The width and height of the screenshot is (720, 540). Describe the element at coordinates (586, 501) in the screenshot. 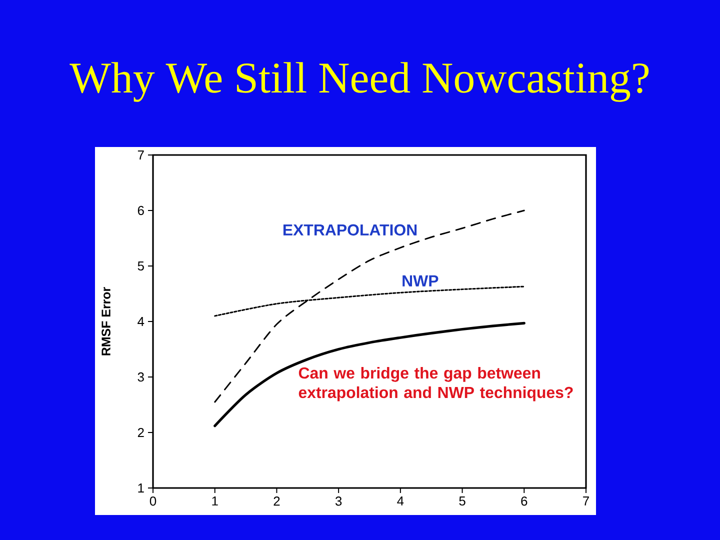

I see `x-tick-label: 7` at that location.